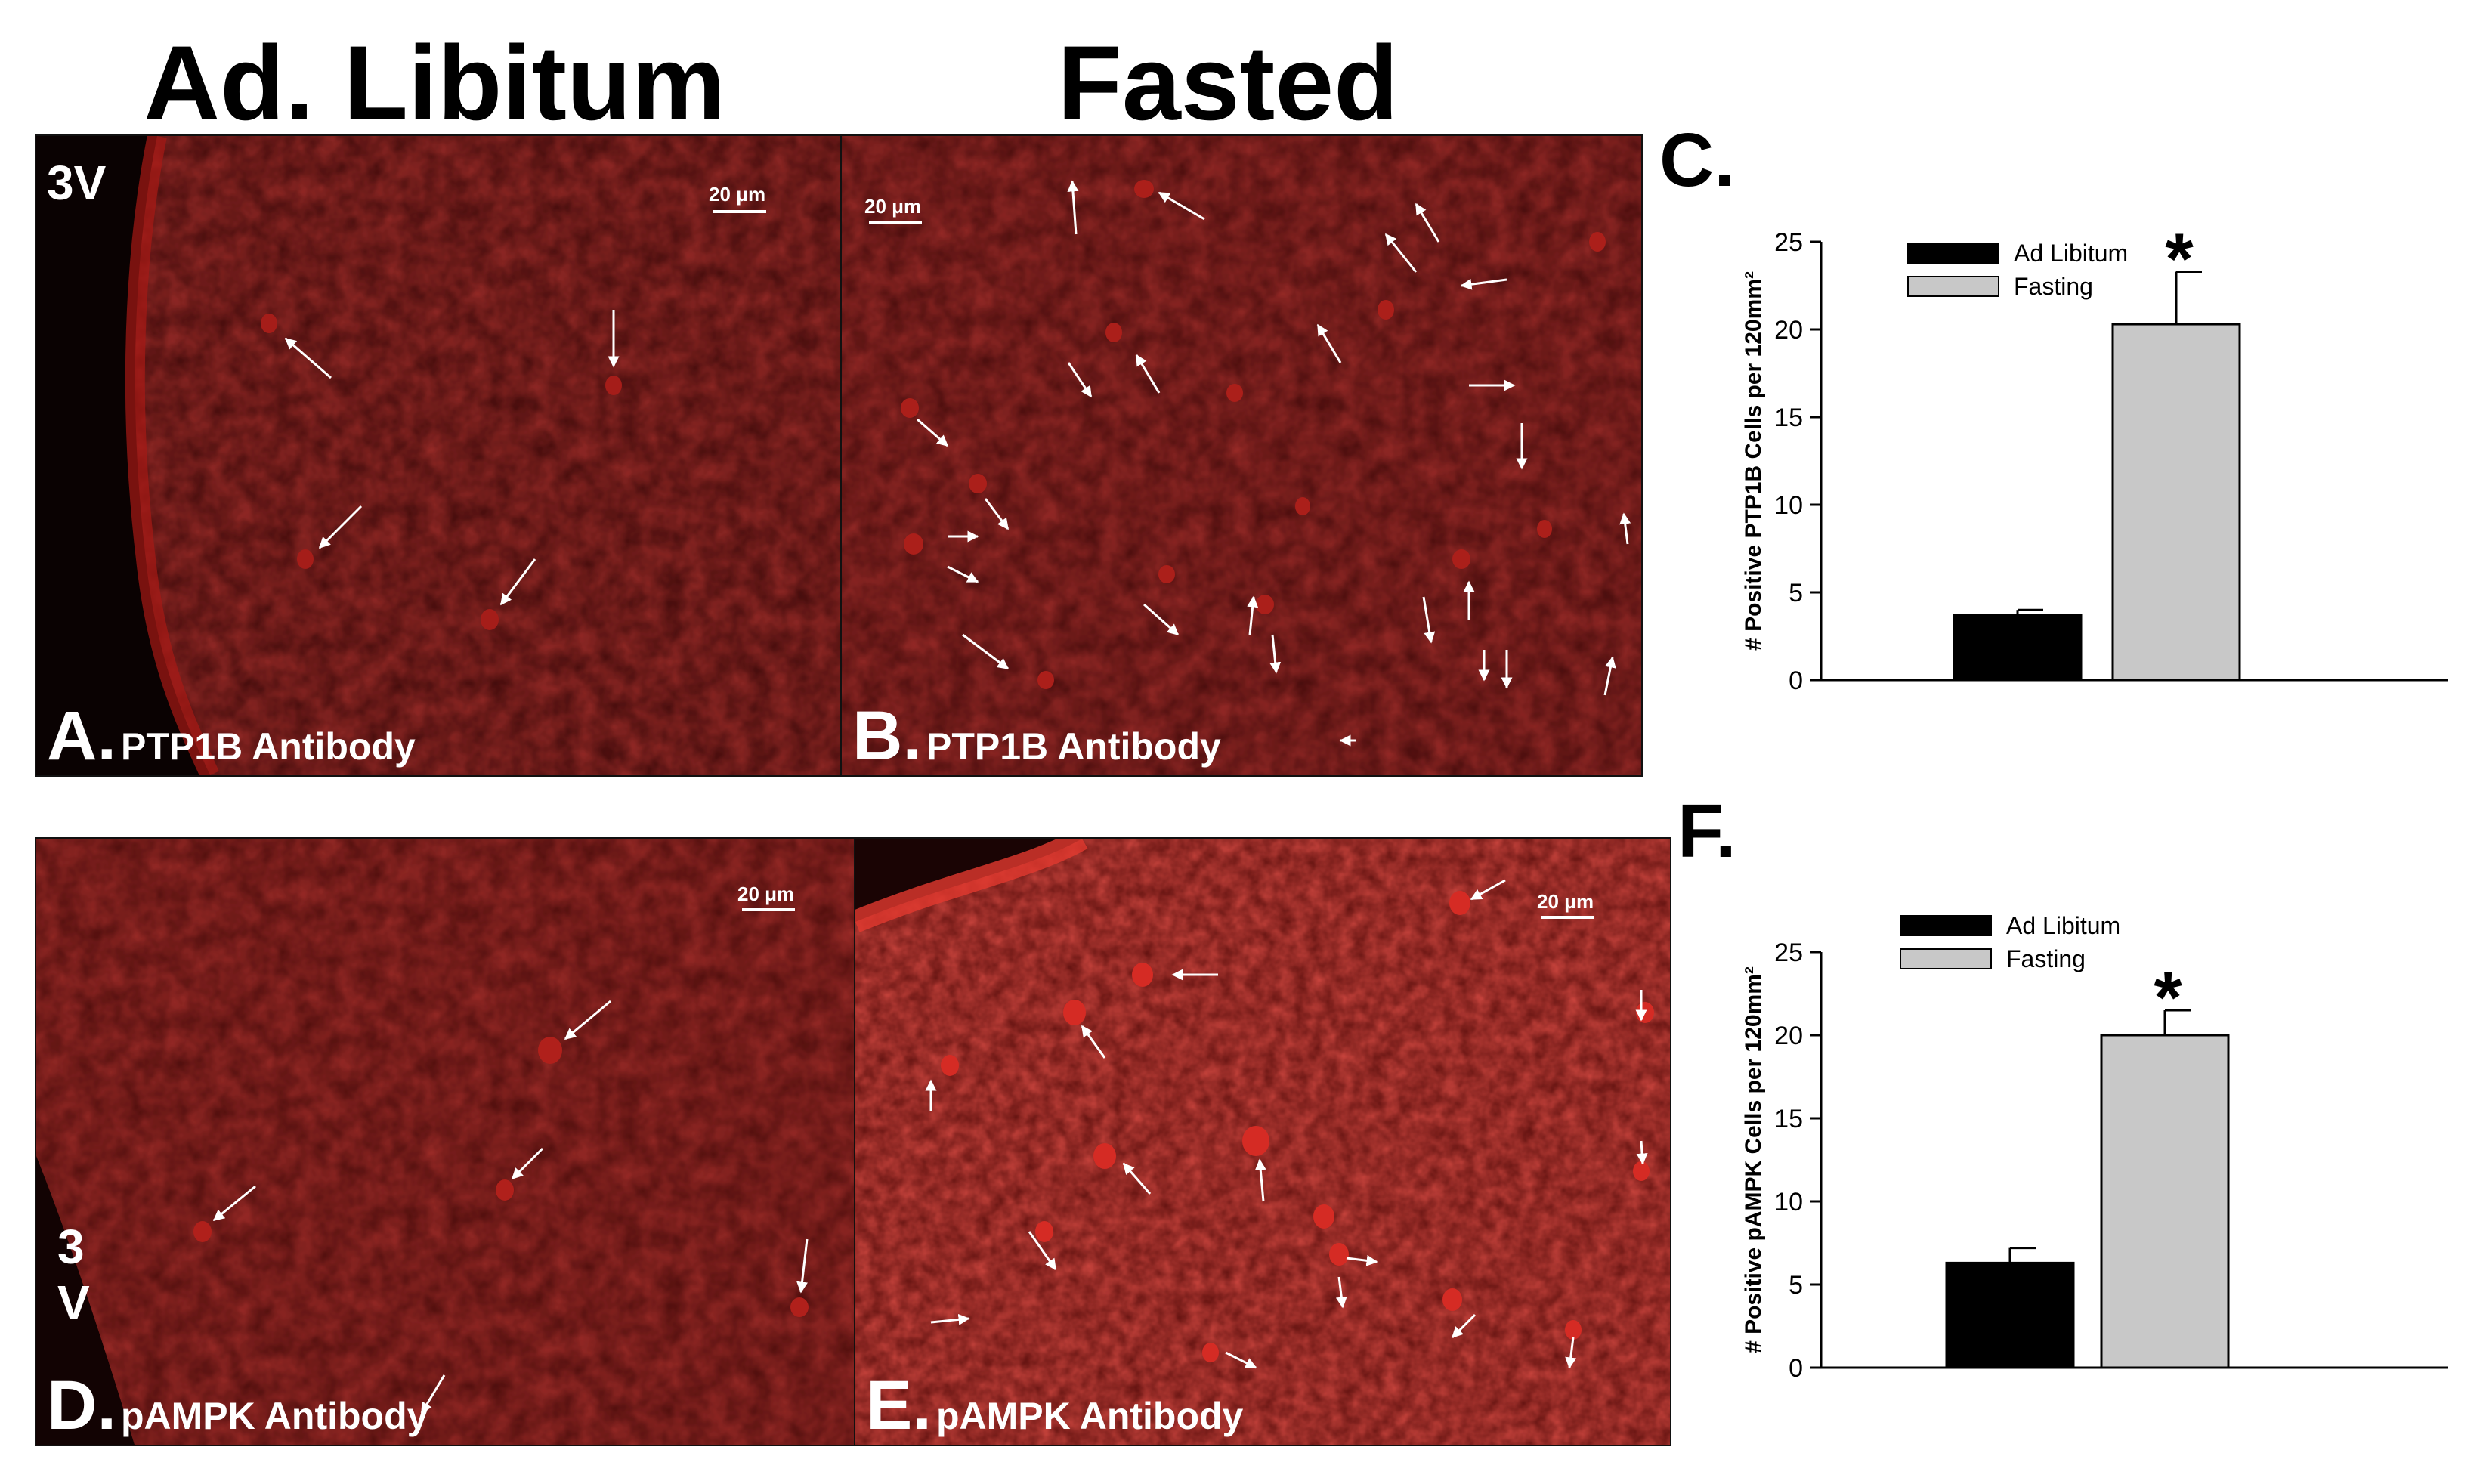 The width and height of the screenshot is (2483, 1484). Describe the element at coordinates (434, 82) in the screenshot. I see `column-title-ad-libitum: Ad. Libitum` at that location.